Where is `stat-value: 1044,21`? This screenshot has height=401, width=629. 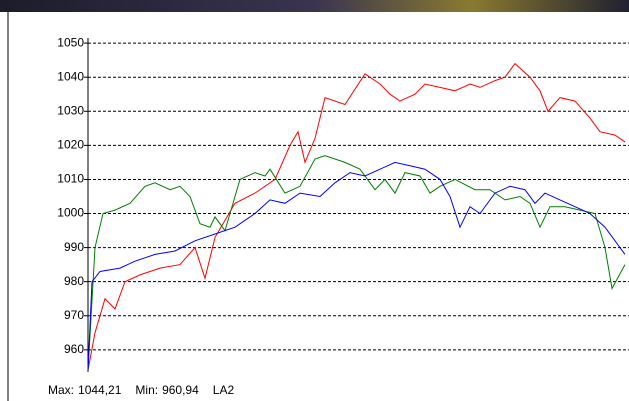
stat-value: 1044,21 is located at coordinates (100, 390).